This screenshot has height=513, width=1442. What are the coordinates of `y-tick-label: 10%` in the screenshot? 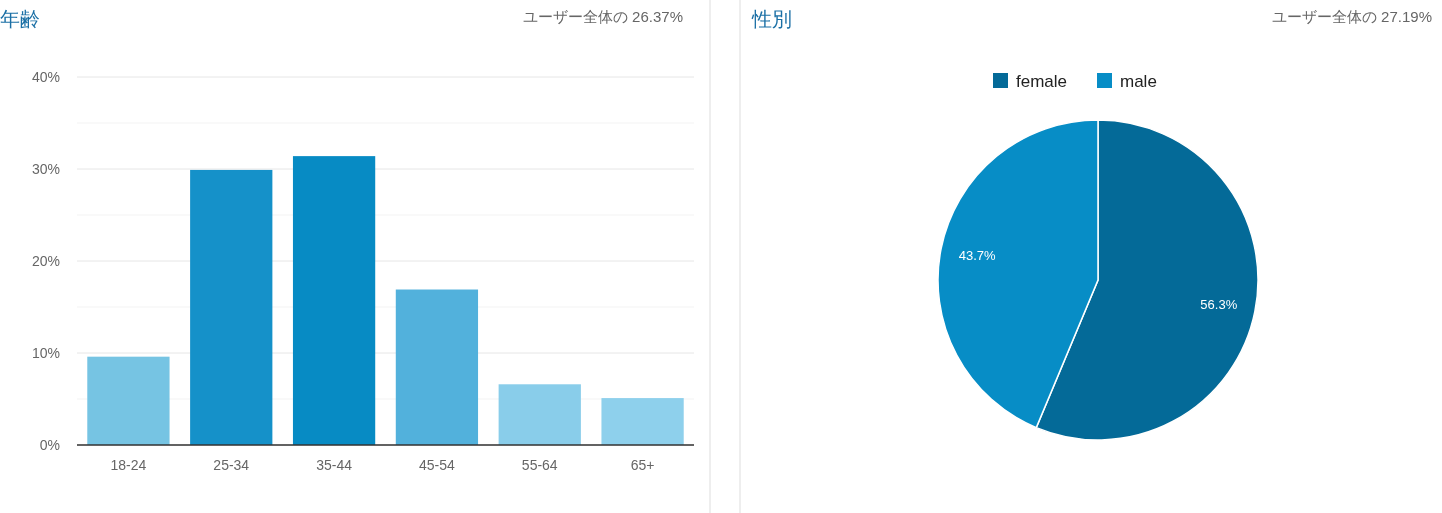 It's located at (45, 352).